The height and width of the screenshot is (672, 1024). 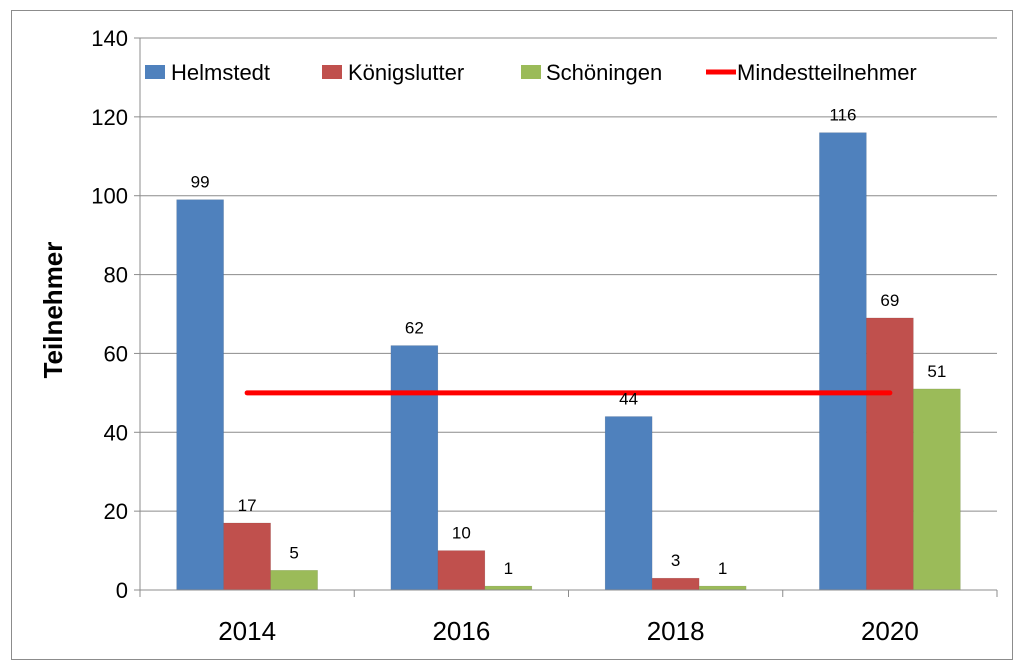 I want to click on y-tick-label: 80, so click(x=116, y=275).